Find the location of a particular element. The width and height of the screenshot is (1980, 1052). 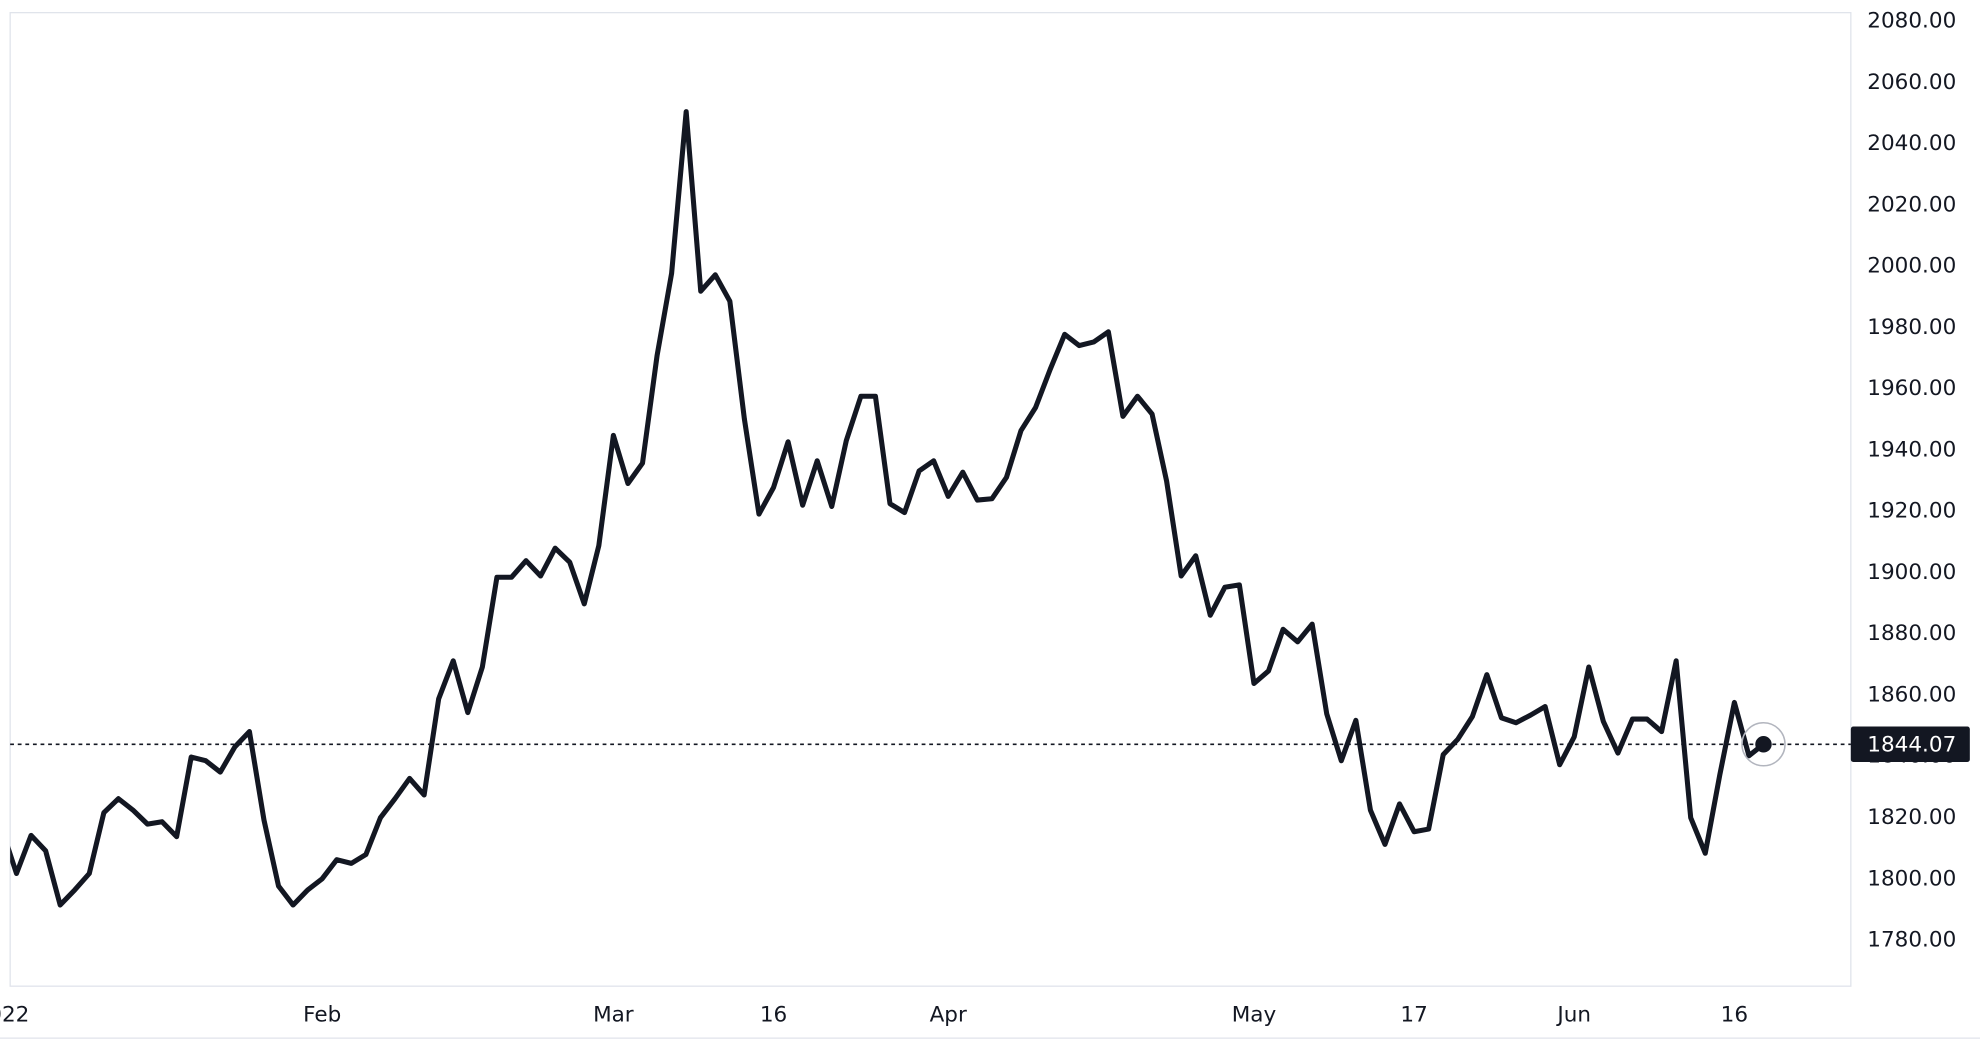

y-tick-label: 1940.00 is located at coordinates (1911, 449).